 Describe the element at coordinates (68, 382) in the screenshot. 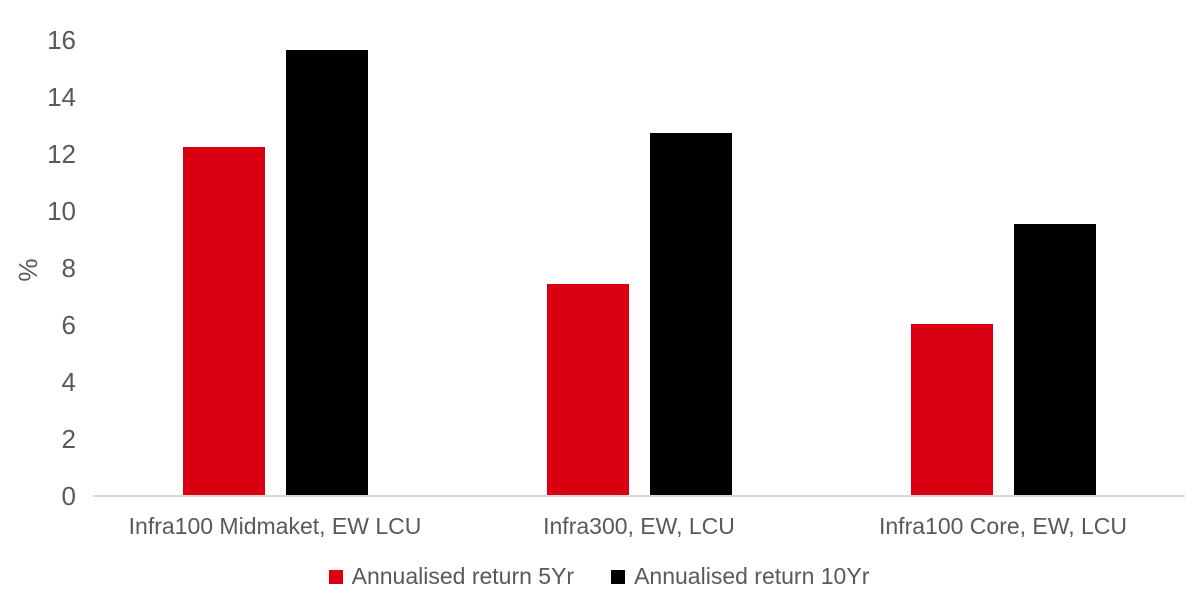

I see `y-axis-tick-label: 4` at that location.